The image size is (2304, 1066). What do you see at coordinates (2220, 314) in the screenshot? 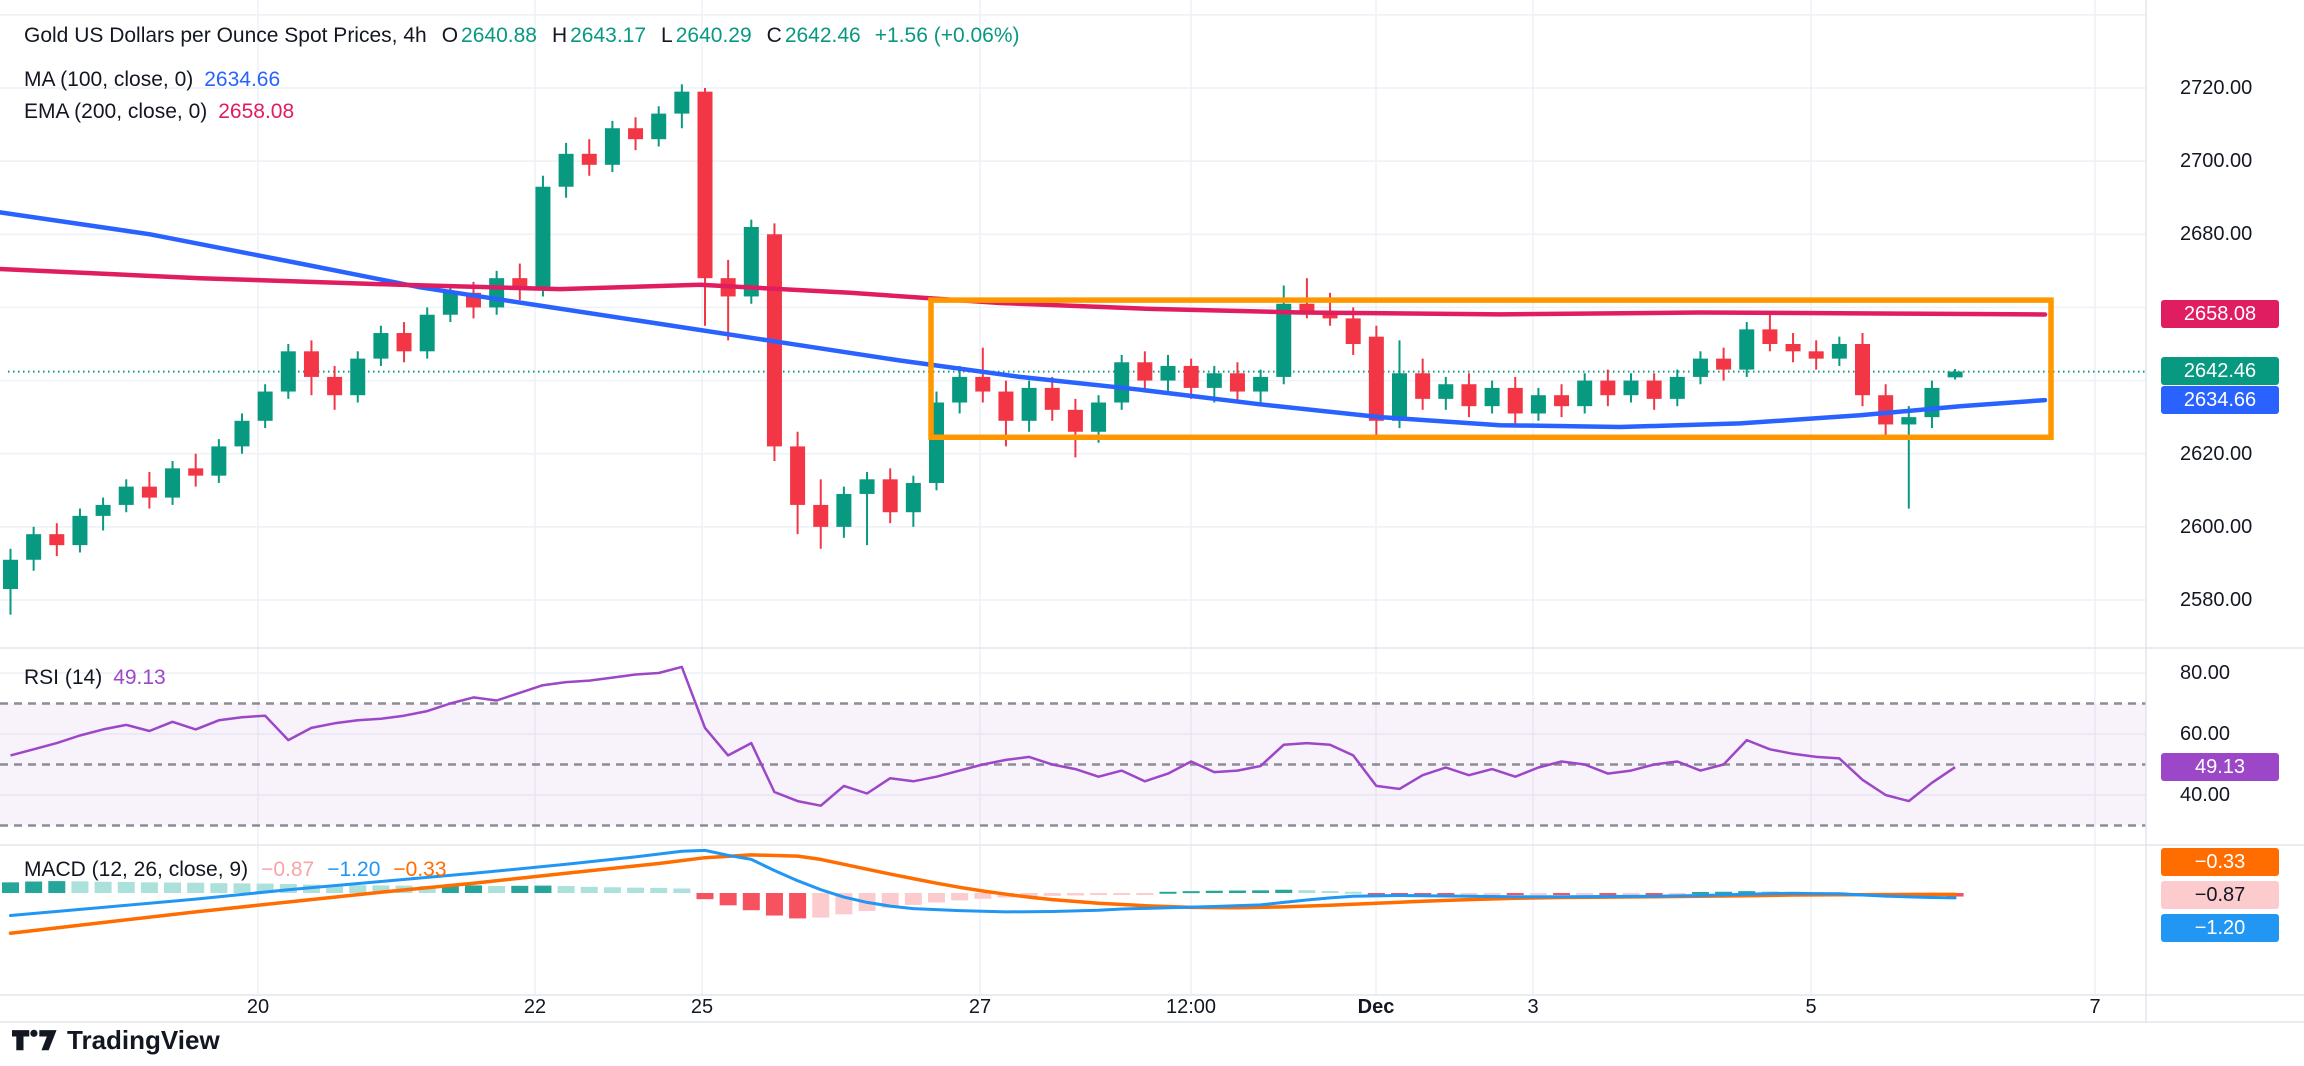
I see `price-badge: 2658.08` at bounding box center [2220, 314].